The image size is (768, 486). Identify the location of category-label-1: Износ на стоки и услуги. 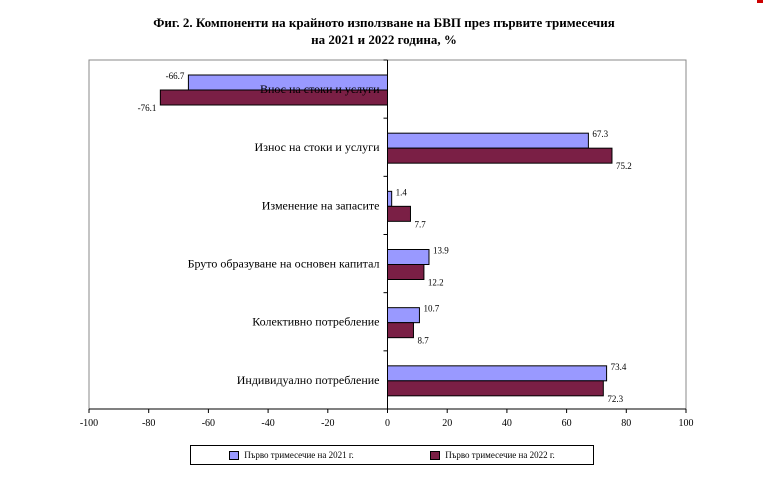
(318, 147).